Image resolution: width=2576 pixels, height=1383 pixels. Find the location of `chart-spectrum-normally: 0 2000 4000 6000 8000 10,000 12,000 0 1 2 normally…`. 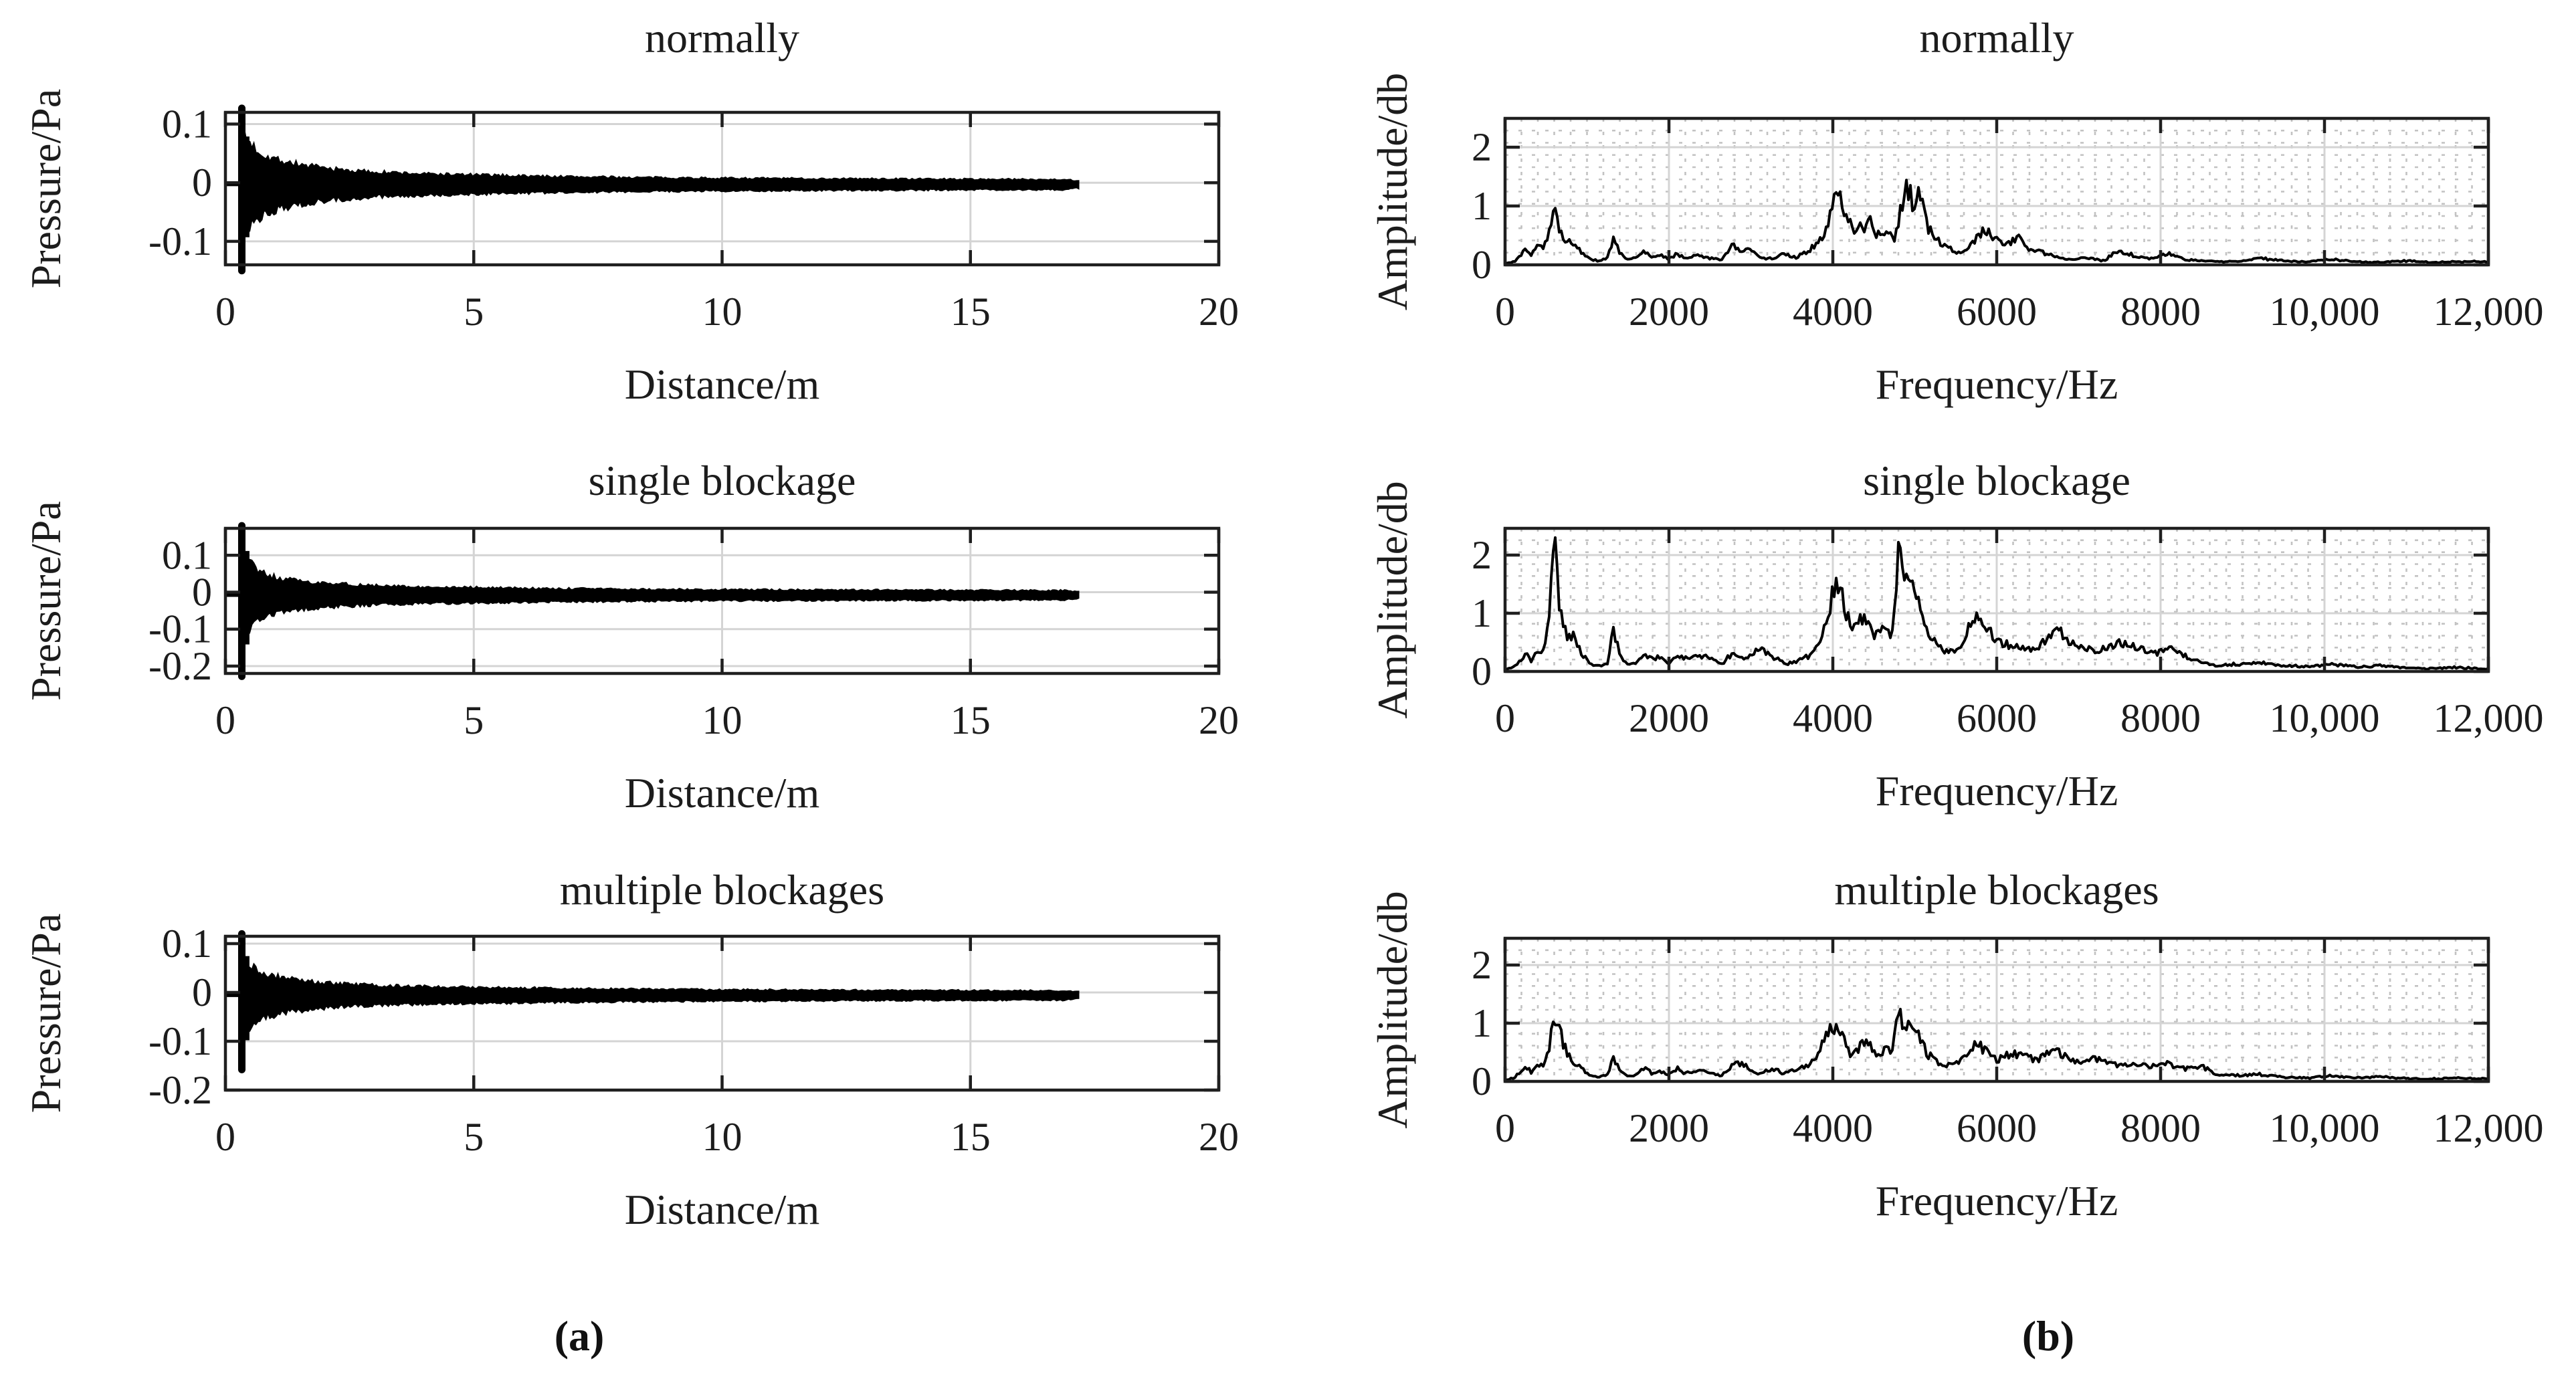

chart-spectrum-normally: 0 2000 4000 6000 8000 10,000 12,000 0 1 2 normally… is located at coordinates (1956, 211).